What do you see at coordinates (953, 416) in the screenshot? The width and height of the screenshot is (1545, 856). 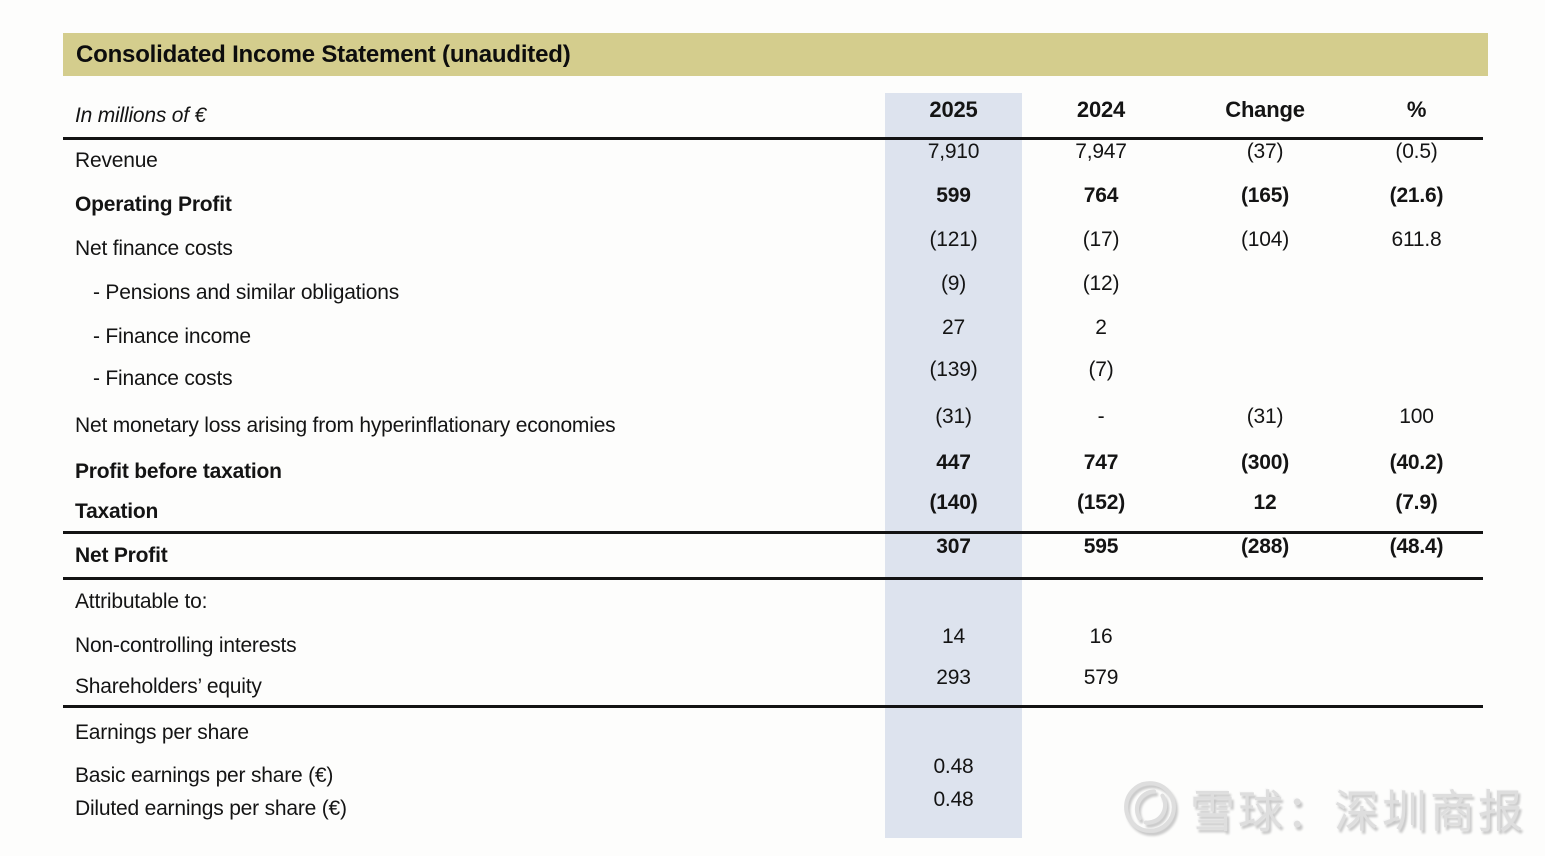 I see `cell-net-monetary-loss-2025: (31)` at bounding box center [953, 416].